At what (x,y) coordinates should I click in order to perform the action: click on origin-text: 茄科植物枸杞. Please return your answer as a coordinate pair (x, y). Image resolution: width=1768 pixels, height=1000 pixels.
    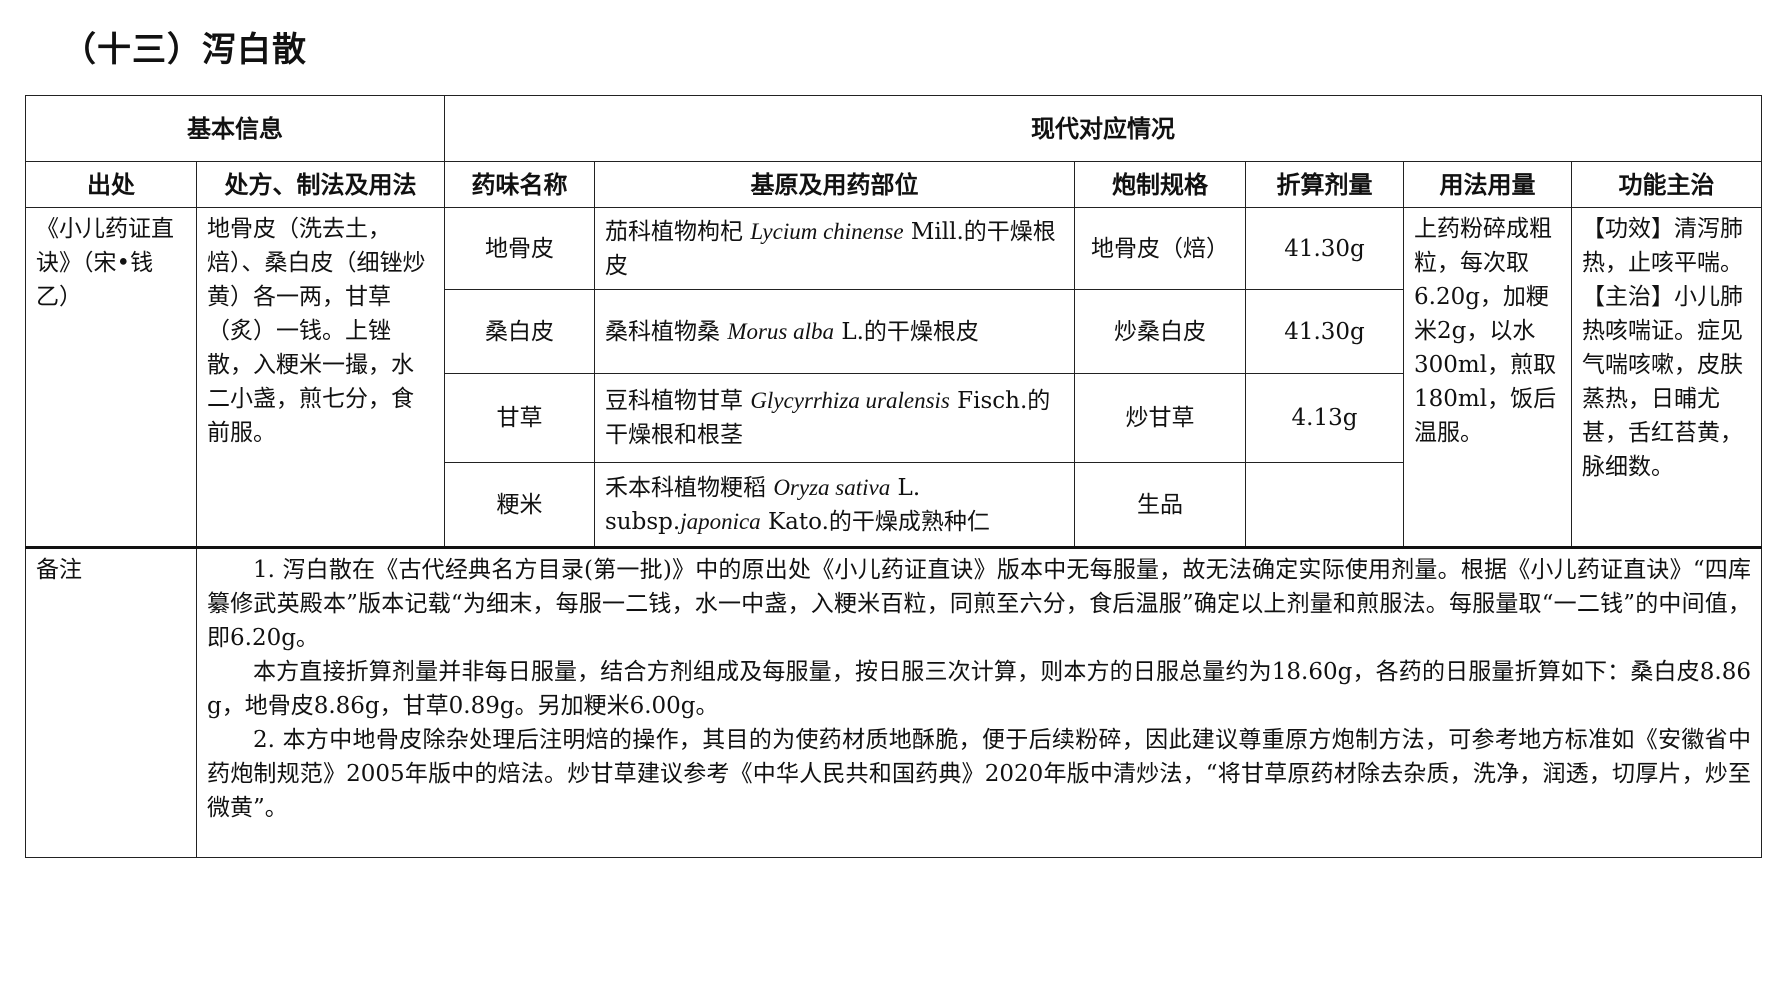
    Looking at the image, I should click on (678, 231).